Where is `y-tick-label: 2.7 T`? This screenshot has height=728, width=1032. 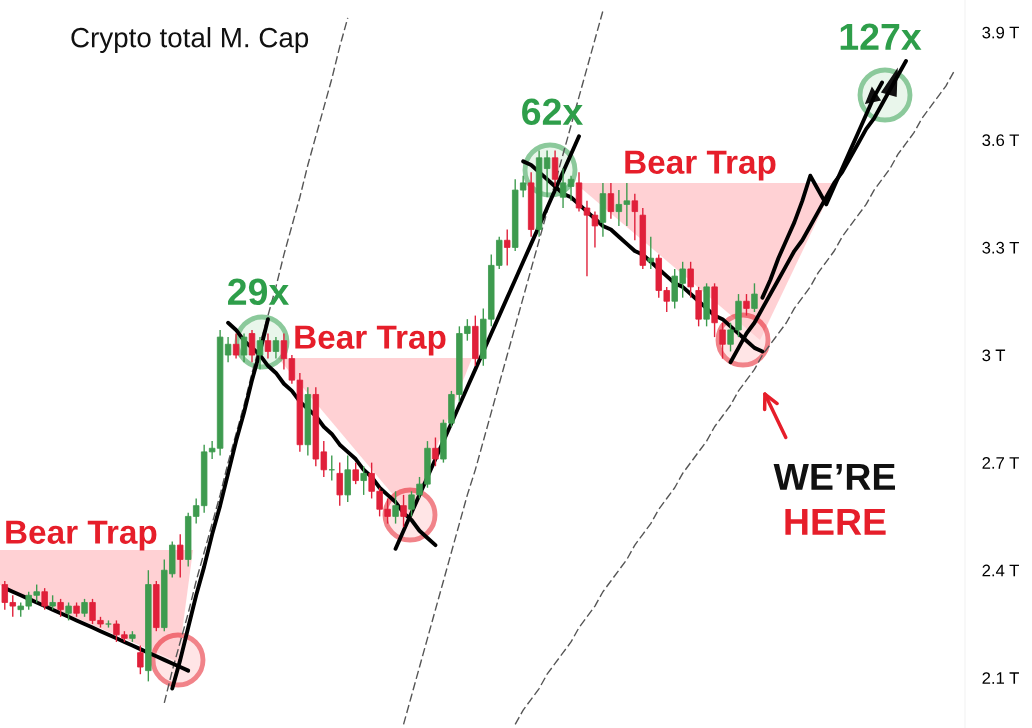
y-tick-label: 2.7 T is located at coordinates (1000, 463).